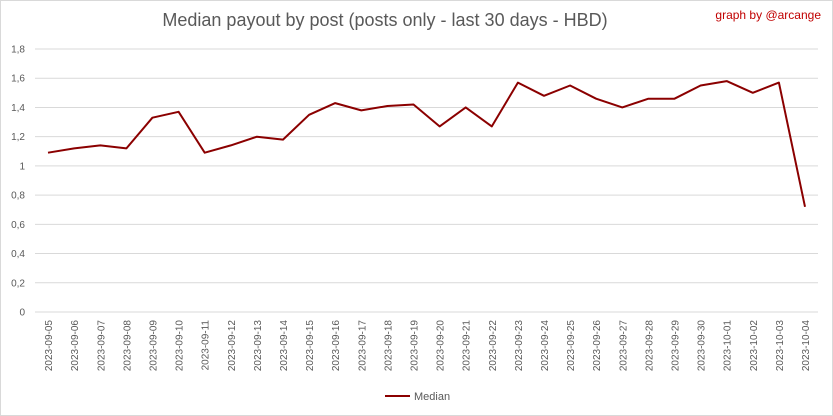 The height and width of the screenshot is (416, 833). What do you see at coordinates (432, 397) in the screenshot?
I see `legend-label-median: Median` at bounding box center [432, 397].